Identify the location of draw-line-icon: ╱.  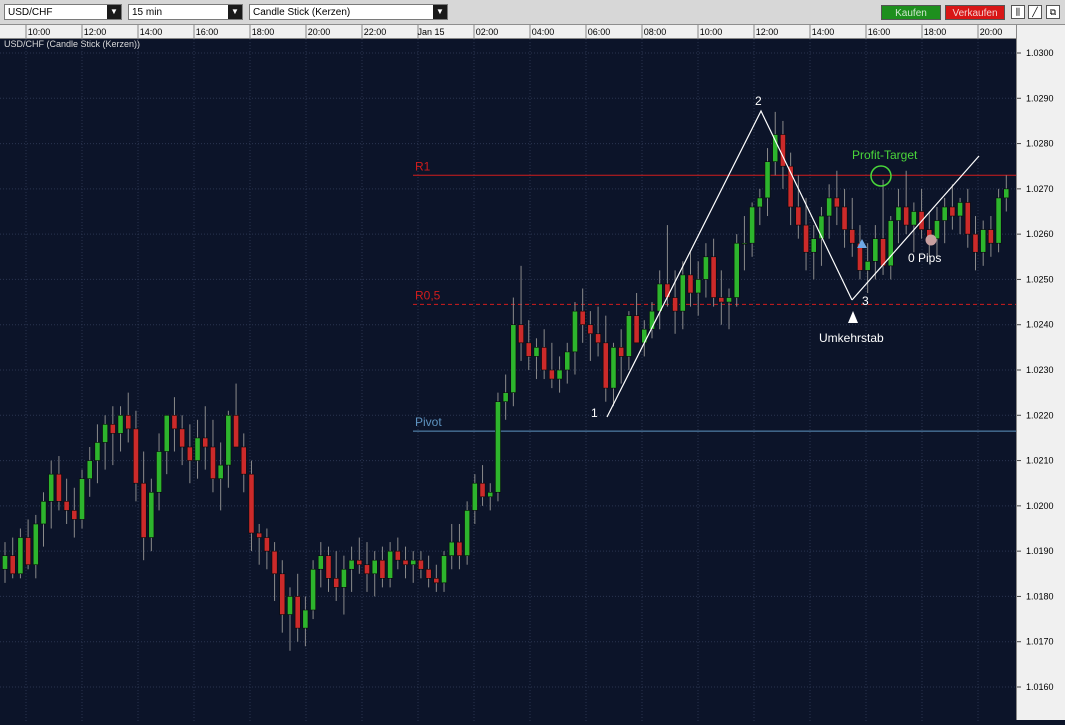
(1035, 12).